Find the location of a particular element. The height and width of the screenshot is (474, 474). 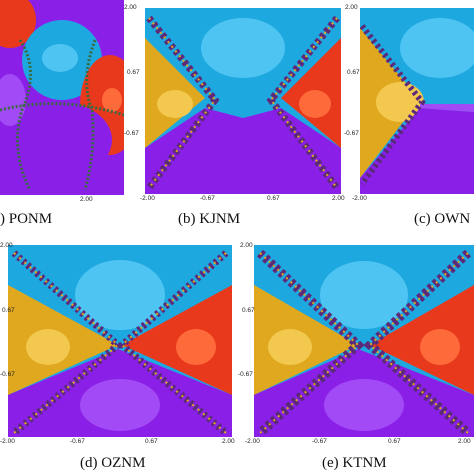

caption-c: (c) OWN is located at coordinates (442, 219).